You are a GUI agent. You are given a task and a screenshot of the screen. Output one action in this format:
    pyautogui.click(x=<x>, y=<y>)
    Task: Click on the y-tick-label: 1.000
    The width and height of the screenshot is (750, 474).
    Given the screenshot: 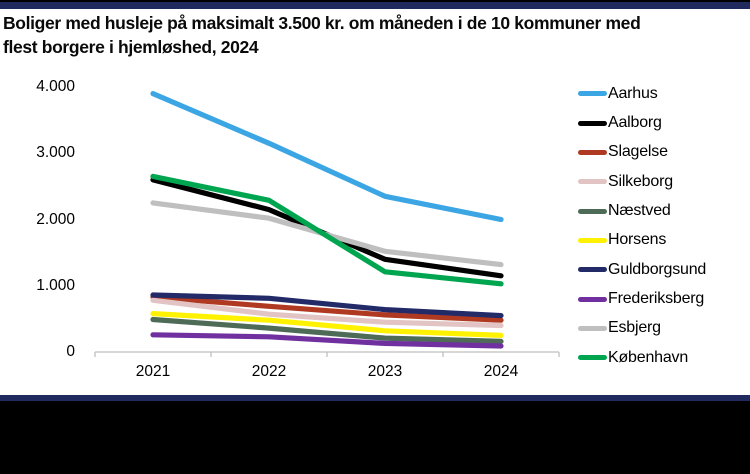 What is the action you would take?
    pyautogui.click(x=55, y=285)
    